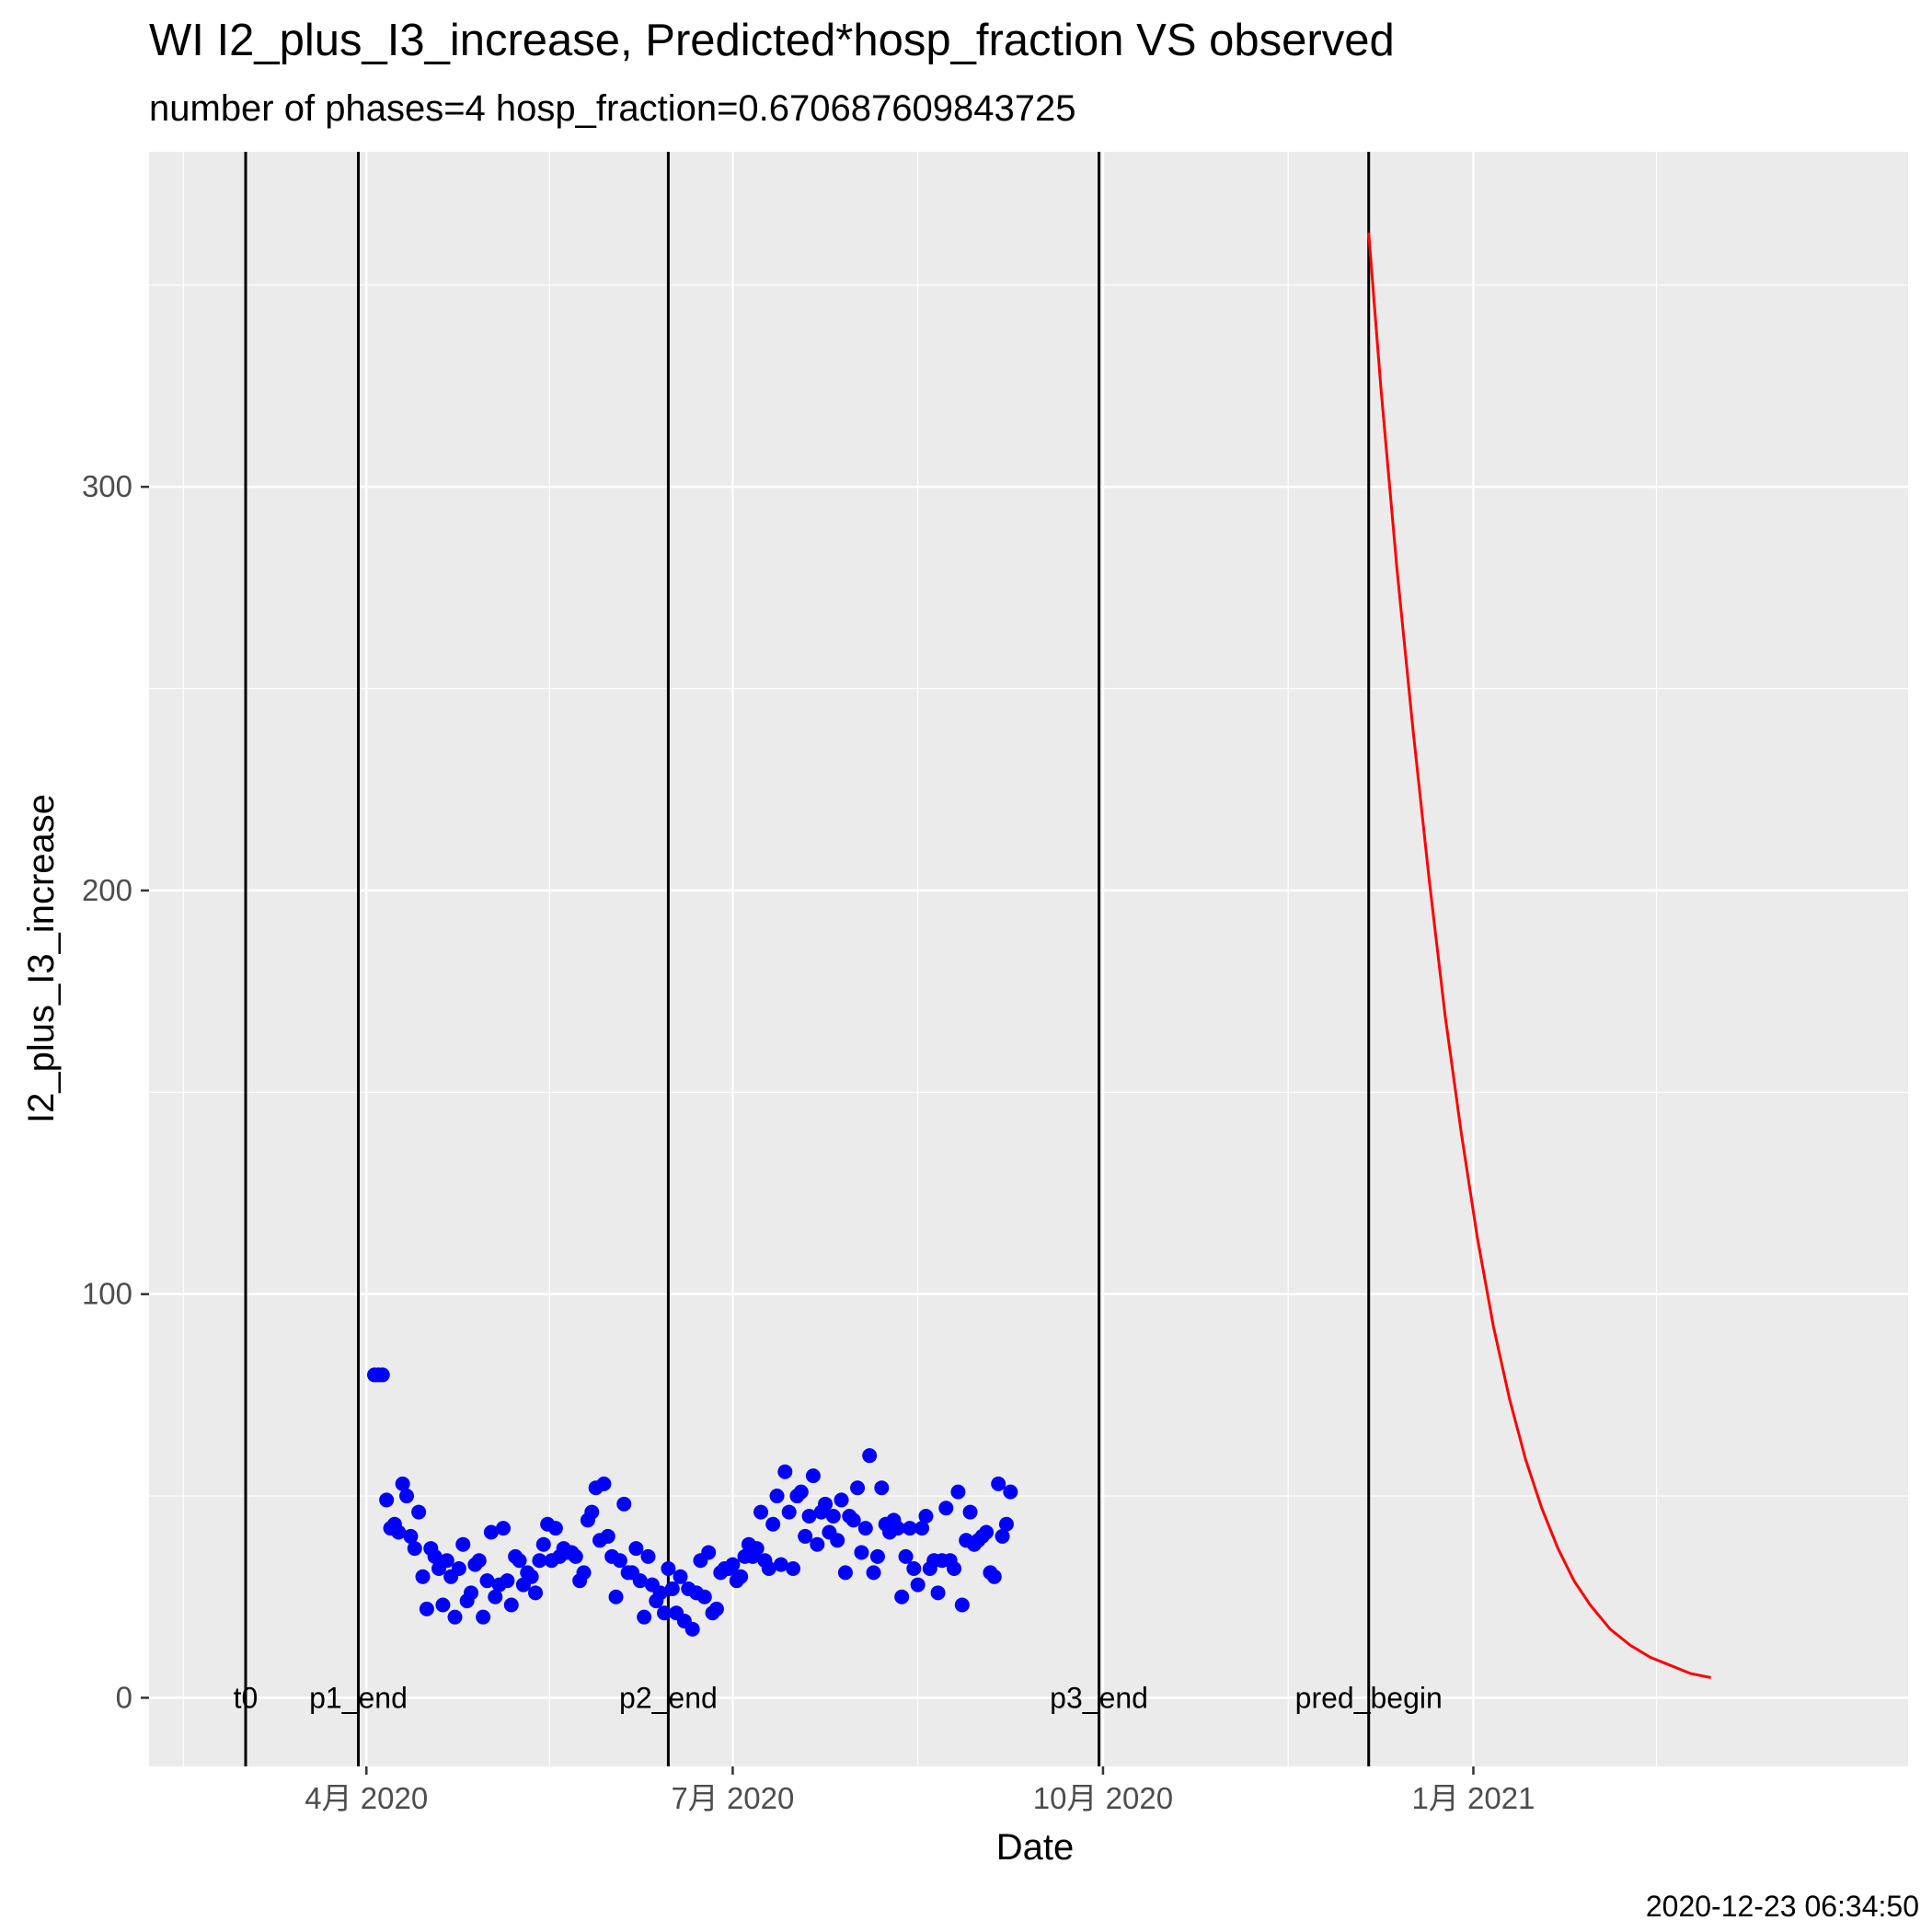  What do you see at coordinates (732, 1798) in the screenshot?
I see `x-tick-label: 7月 2020` at bounding box center [732, 1798].